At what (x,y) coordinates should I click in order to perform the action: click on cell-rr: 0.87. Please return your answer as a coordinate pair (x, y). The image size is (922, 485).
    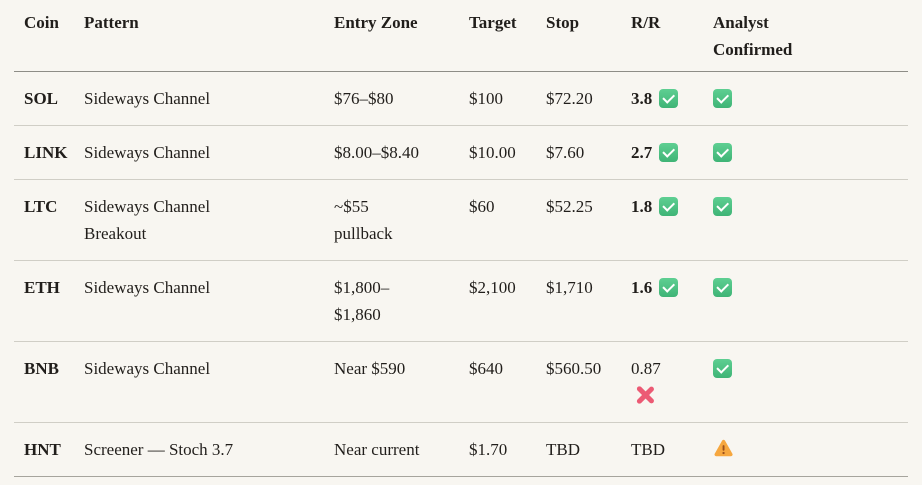
    Looking at the image, I should click on (672, 382).